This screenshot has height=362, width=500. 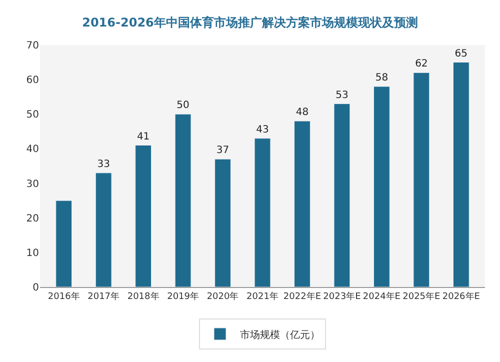 What do you see at coordinates (280, 334) in the screenshot?
I see `legend-label: 市场规模（亿元）` at bounding box center [280, 334].